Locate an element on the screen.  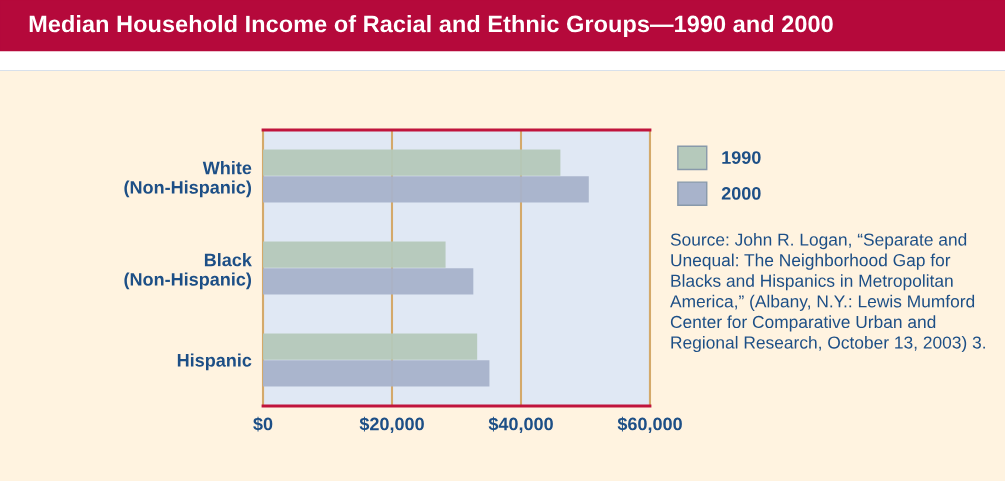
legend-label: 1990 is located at coordinates (741, 157).